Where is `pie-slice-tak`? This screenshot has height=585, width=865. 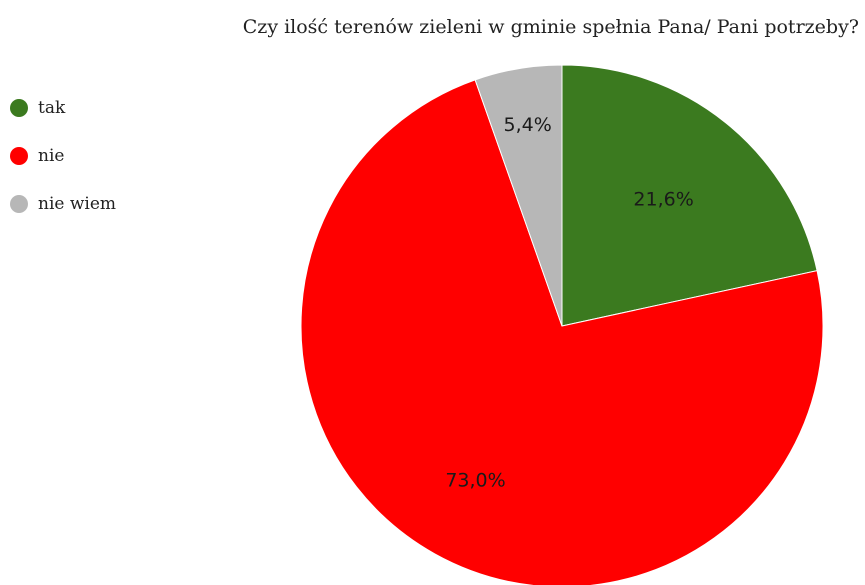
pie-slice-tak is located at coordinates (689, 195).